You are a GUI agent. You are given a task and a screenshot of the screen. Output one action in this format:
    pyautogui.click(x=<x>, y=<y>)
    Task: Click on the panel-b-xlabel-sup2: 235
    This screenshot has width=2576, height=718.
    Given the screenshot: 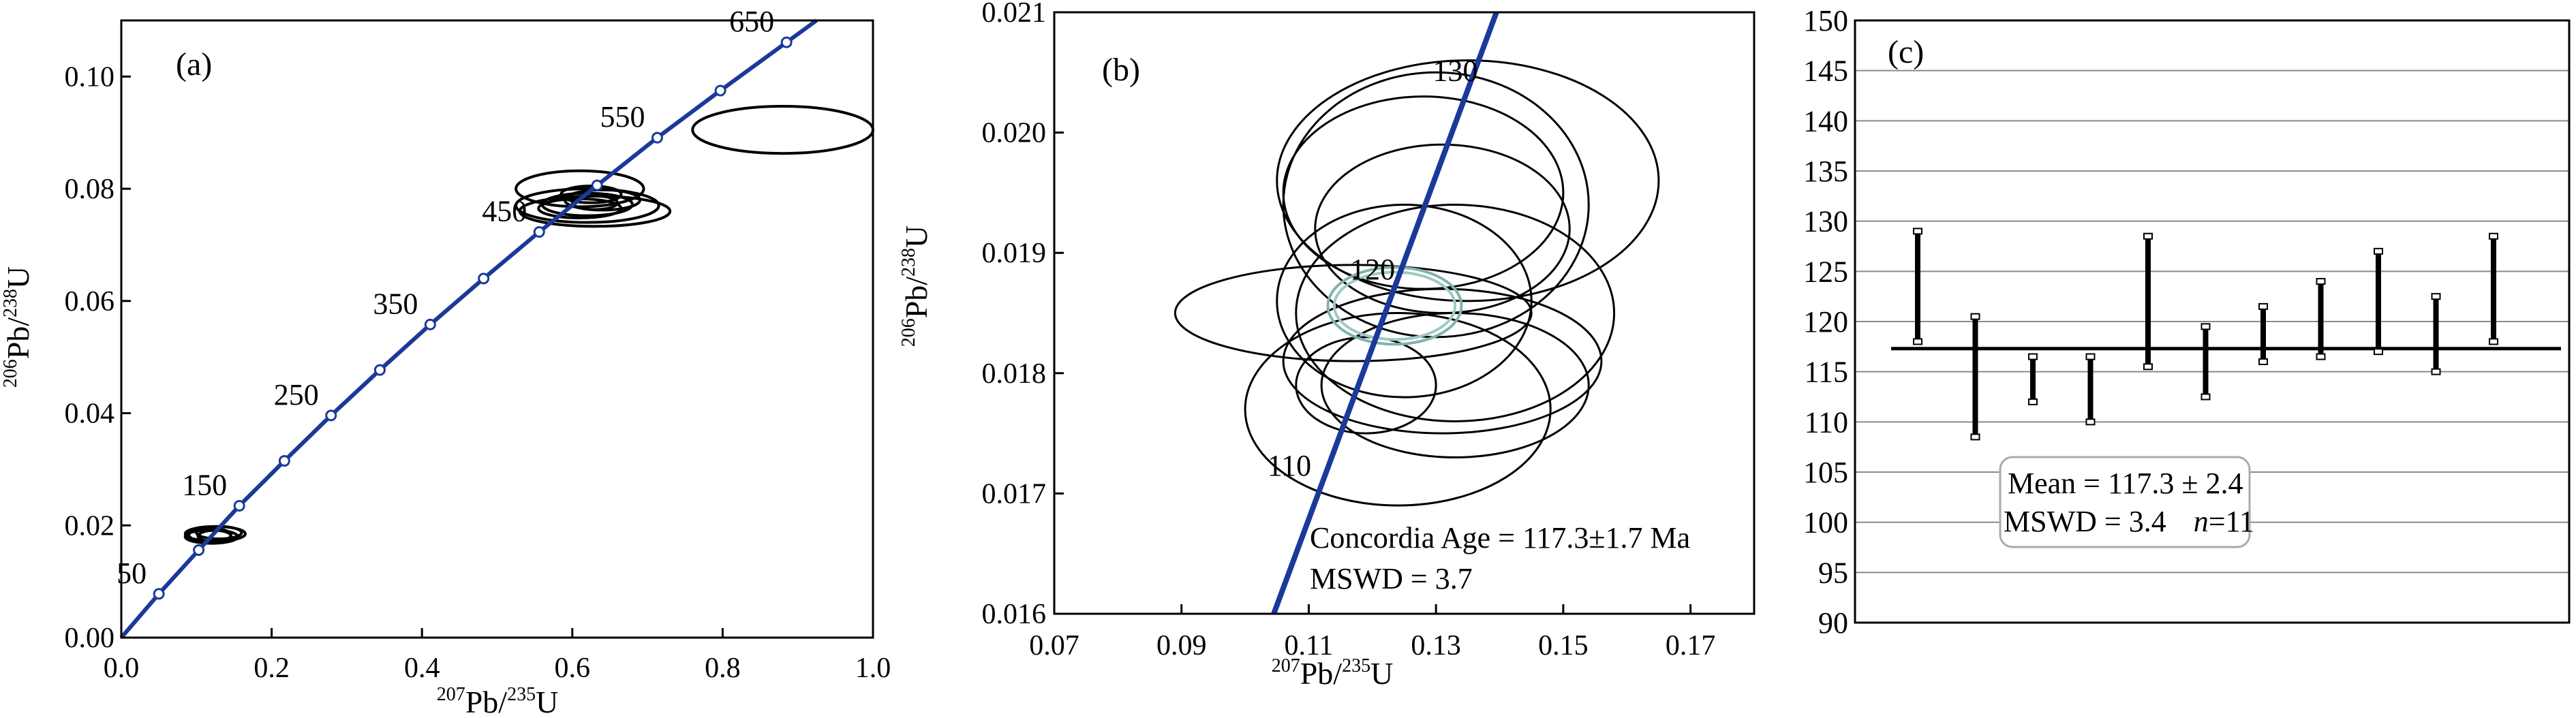 What is the action you would take?
    pyautogui.click(x=1356, y=665)
    